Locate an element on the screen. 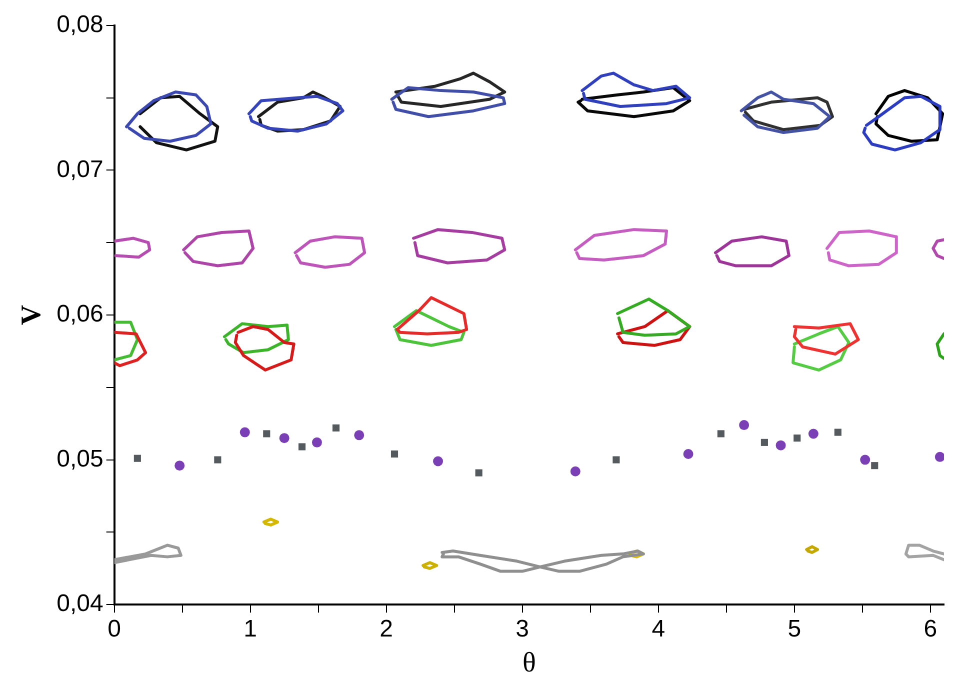  y-tick-label: 0,05 is located at coordinates (80, 458).